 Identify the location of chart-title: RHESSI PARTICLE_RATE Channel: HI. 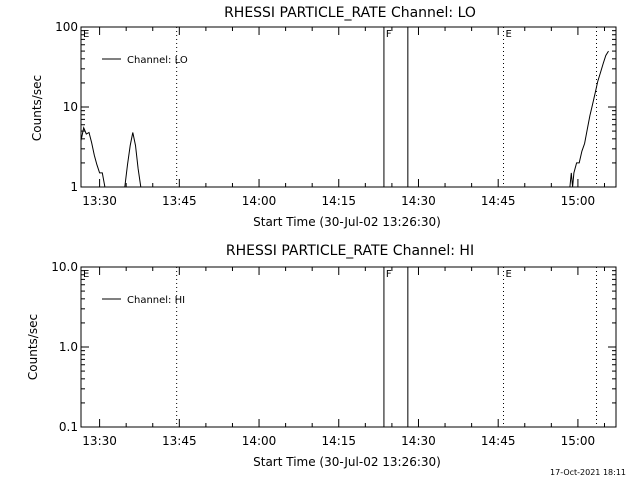
(350, 251).